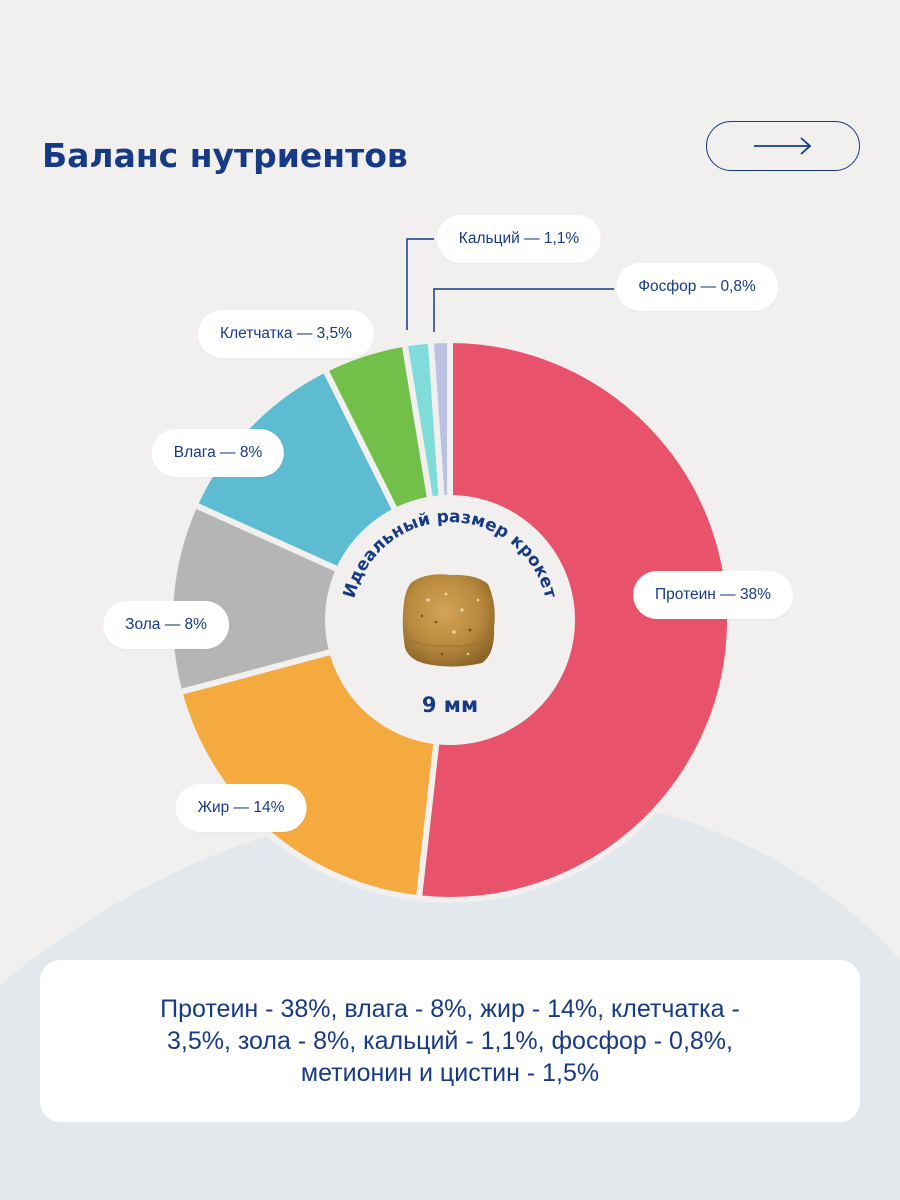  Describe the element at coordinates (448, 620) in the screenshot. I see `kibble-image` at that location.